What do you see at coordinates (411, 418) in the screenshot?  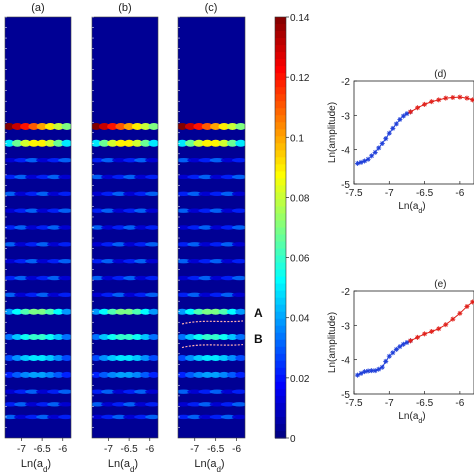 I see `scatter-e-xlabel: Ln(ad)` at bounding box center [411, 418].